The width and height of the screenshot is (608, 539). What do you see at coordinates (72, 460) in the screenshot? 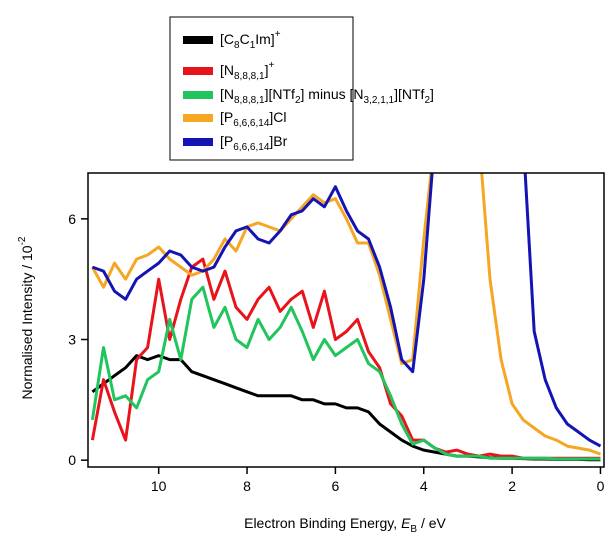
I see `y-tick-label: 0` at bounding box center [72, 460].